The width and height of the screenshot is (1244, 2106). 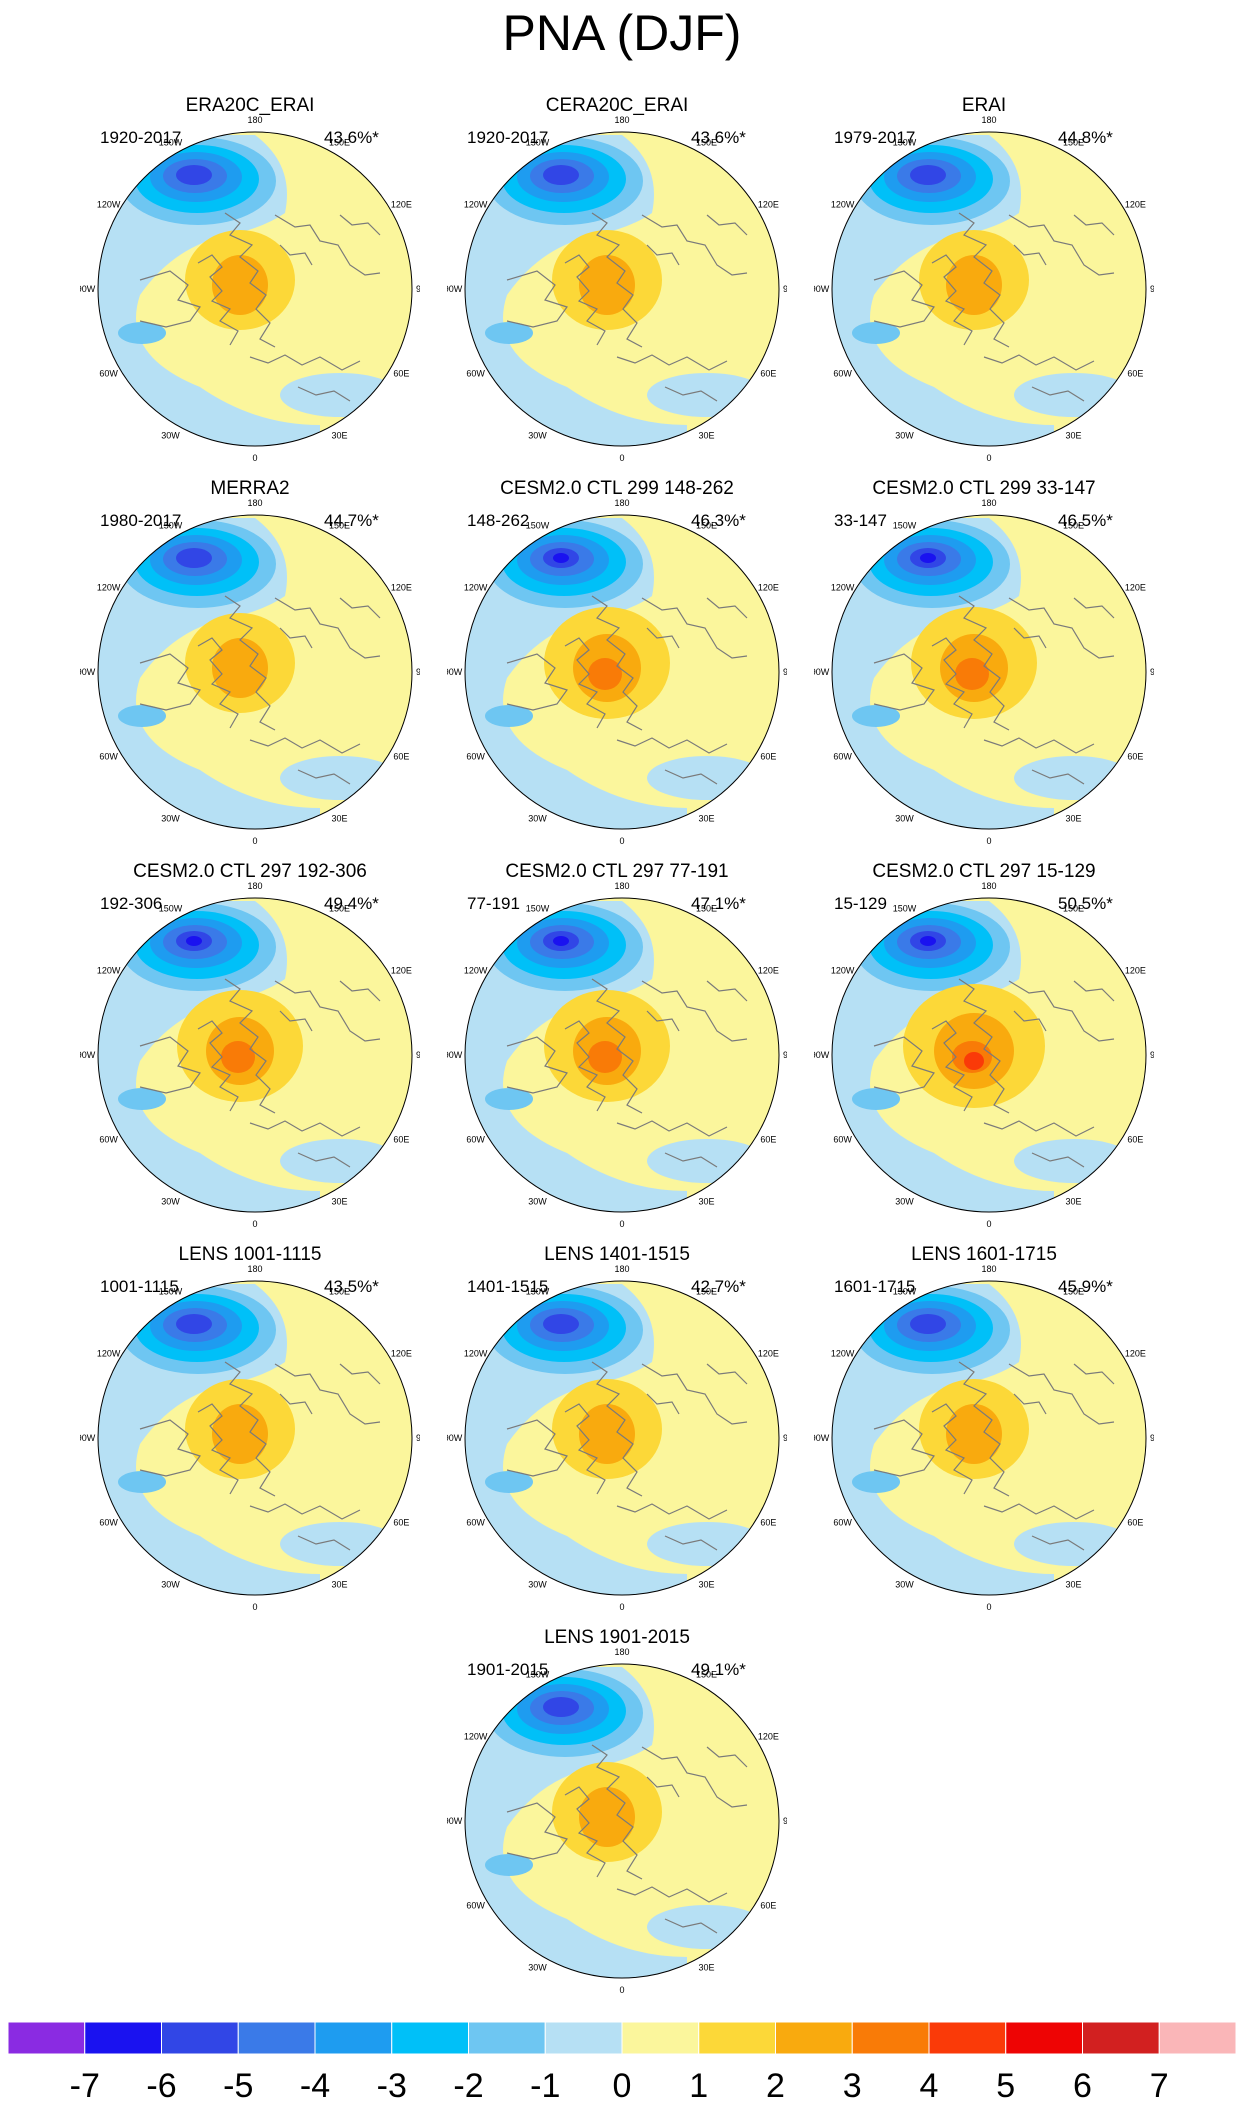 What do you see at coordinates (984, 1254) in the screenshot?
I see `panel-title: LENS 1601-1715` at bounding box center [984, 1254].